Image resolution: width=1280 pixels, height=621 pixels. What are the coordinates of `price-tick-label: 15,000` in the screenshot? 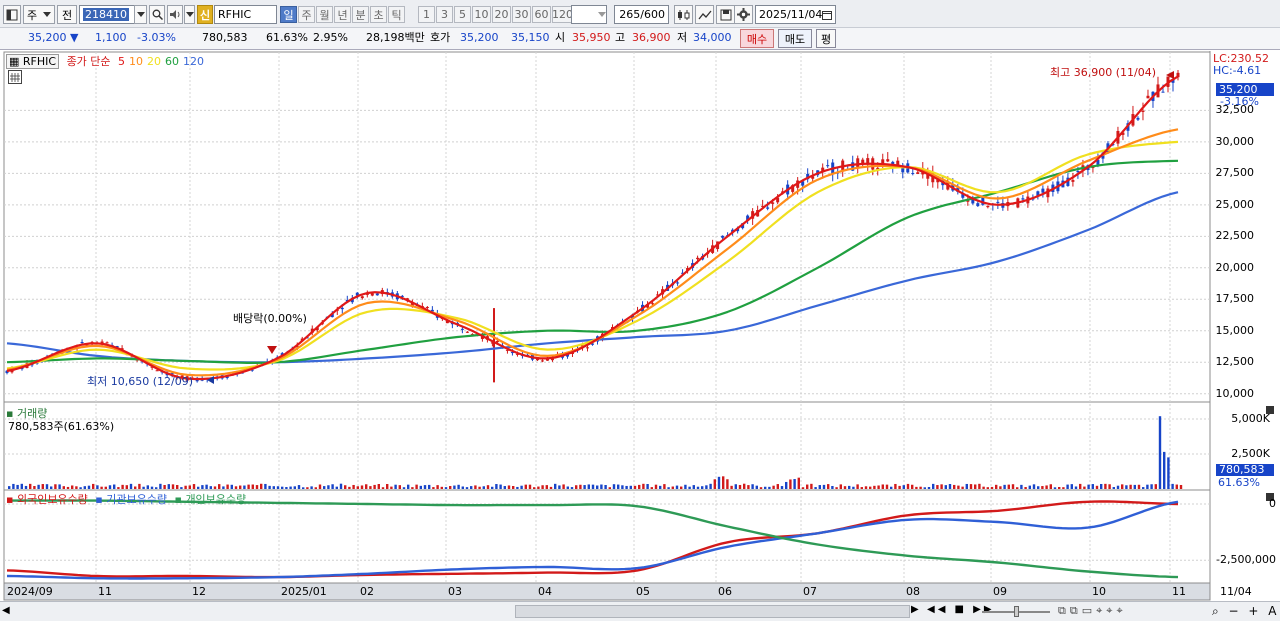 It's located at (1235, 330).